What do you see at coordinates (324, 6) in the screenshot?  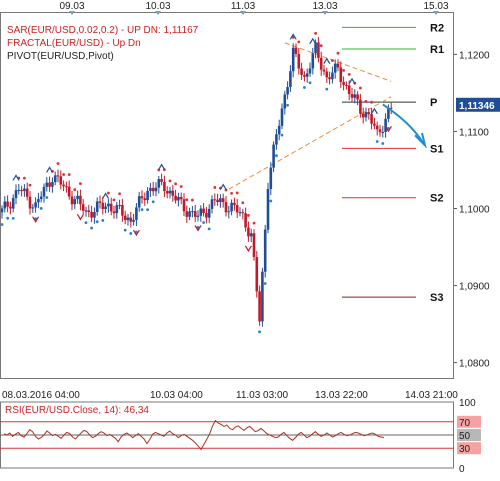 I see `top-date-label: 13.03` at bounding box center [324, 6].